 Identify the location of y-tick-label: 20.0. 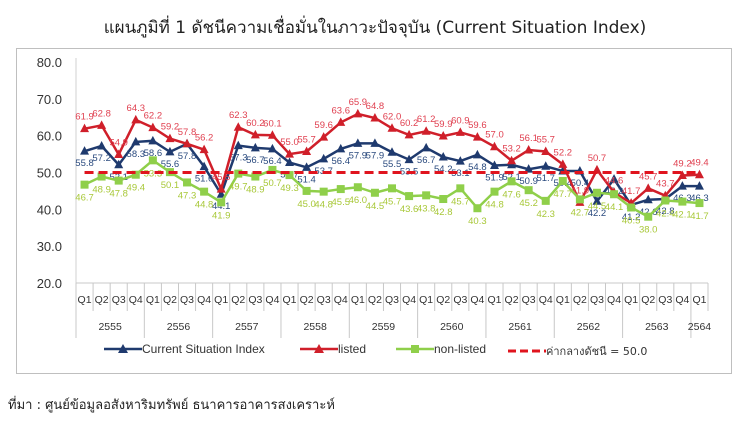
(49, 283).